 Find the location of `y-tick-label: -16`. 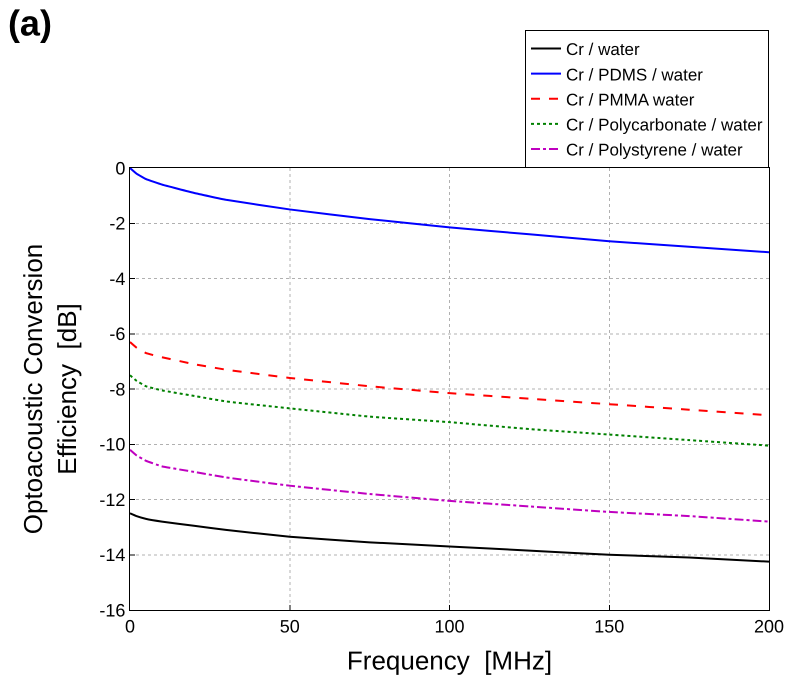

y-tick-label: -16 is located at coordinates (112, 610).